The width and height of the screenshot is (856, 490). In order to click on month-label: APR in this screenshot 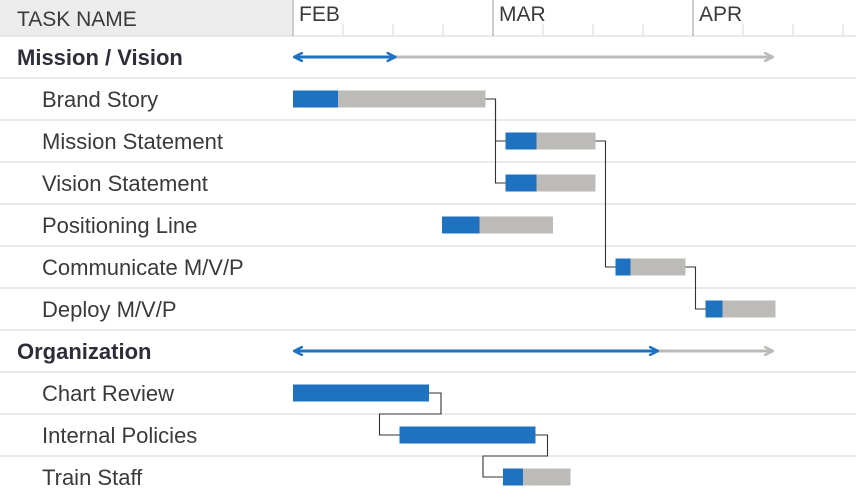, I will do `click(720, 14)`.